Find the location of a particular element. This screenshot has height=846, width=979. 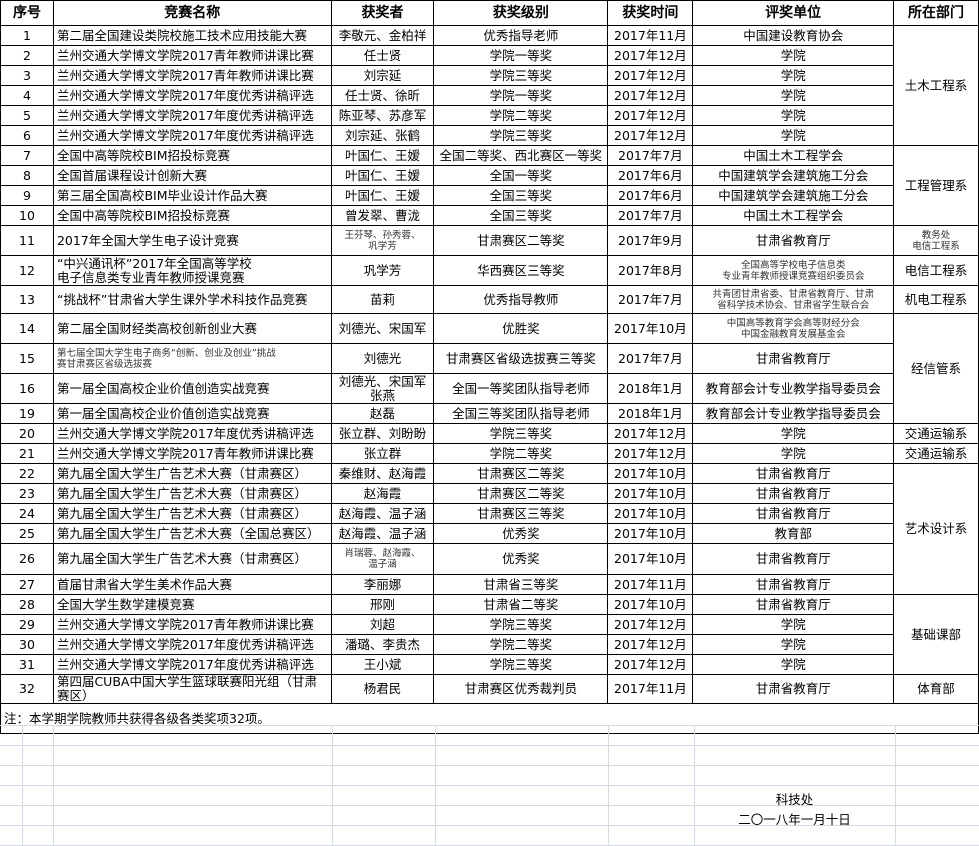

cell-name: 第九届全国大学生广告艺术大赛（甘肃赛区） is located at coordinates (192, 513).